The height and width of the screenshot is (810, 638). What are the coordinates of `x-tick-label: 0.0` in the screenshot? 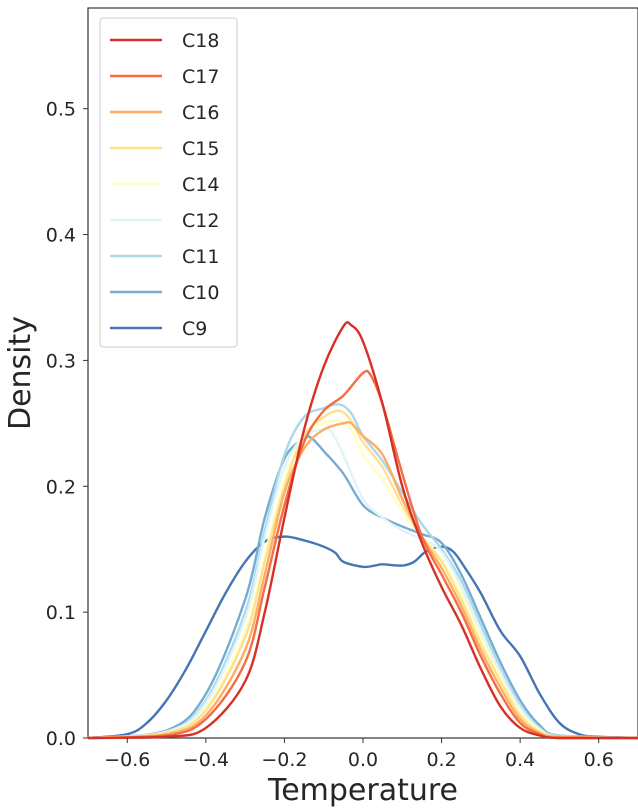 It's located at (363, 760).